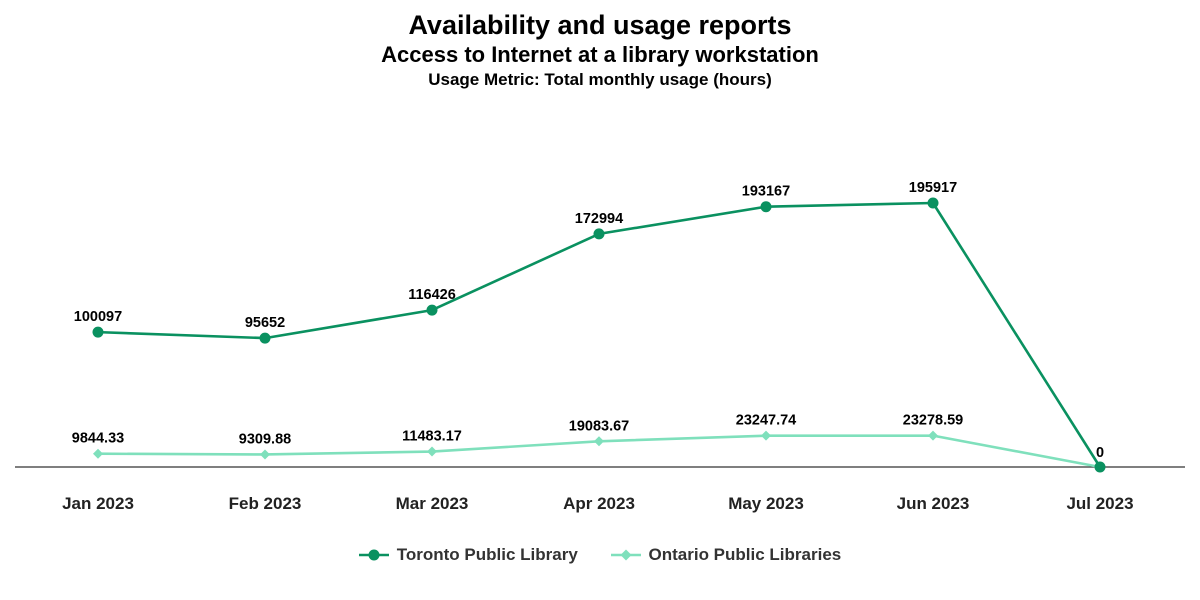 Image resolution: width=1200 pixels, height=600 pixels. I want to click on chart-title: Availability and usage reports, so click(600, 25).